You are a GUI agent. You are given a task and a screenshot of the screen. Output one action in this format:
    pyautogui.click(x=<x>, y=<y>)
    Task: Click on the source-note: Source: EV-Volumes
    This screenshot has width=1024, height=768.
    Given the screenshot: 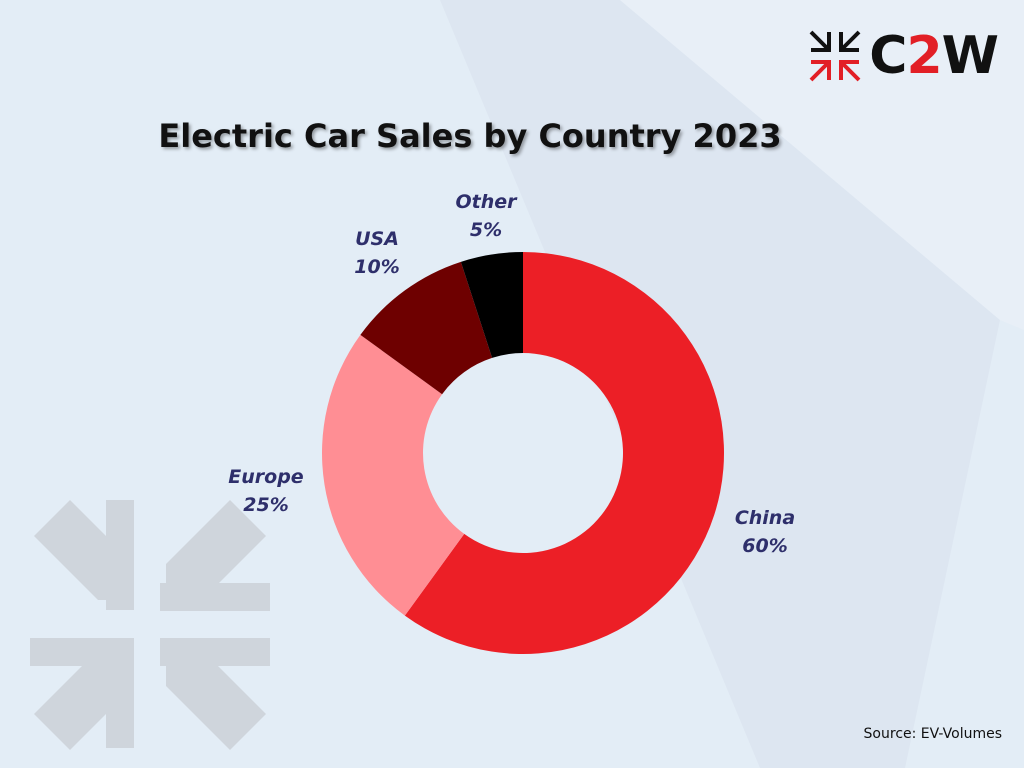 What is the action you would take?
    pyautogui.click(x=932, y=734)
    